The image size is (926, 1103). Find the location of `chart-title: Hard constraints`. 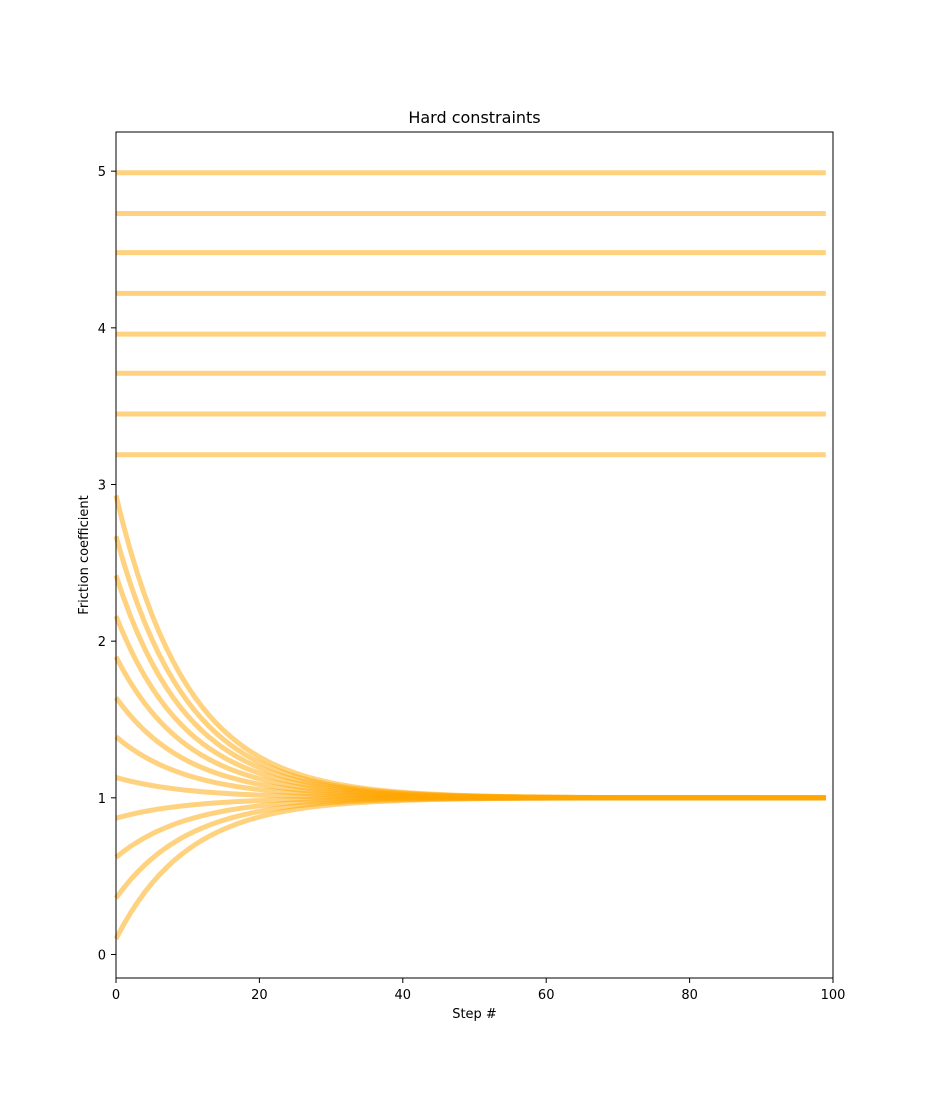

chart-title: Hard constraints is located at coordinates (474, 117).